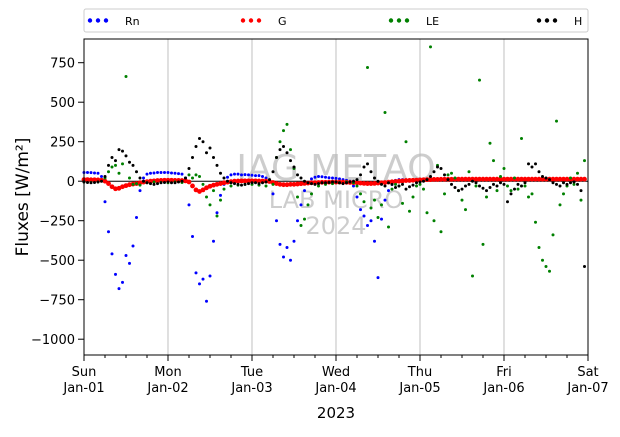 This screenshot has width=620, height=437. Describe the element at coordinates (336, 372) in the screenshot. I see `x-tick-label-day: Wed` at that location.